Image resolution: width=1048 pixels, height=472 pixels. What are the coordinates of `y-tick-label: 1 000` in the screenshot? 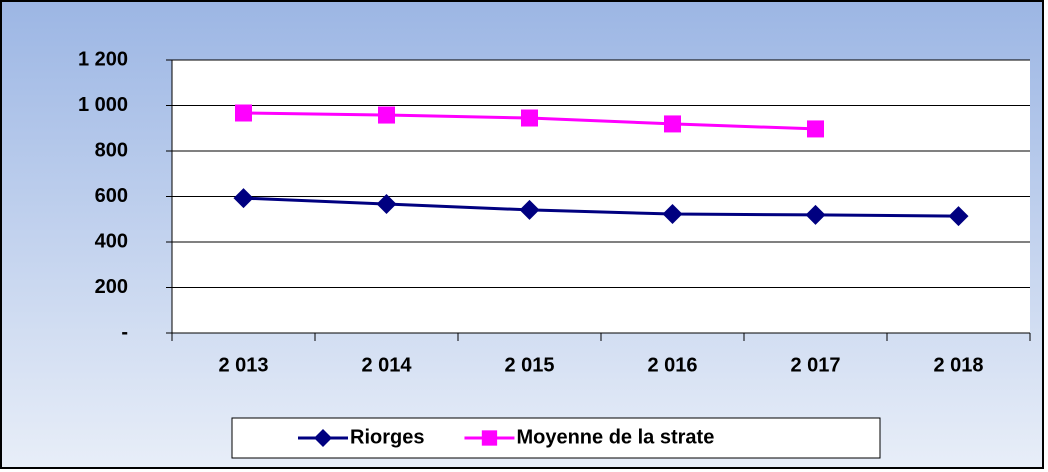 It's located at (103, 105).